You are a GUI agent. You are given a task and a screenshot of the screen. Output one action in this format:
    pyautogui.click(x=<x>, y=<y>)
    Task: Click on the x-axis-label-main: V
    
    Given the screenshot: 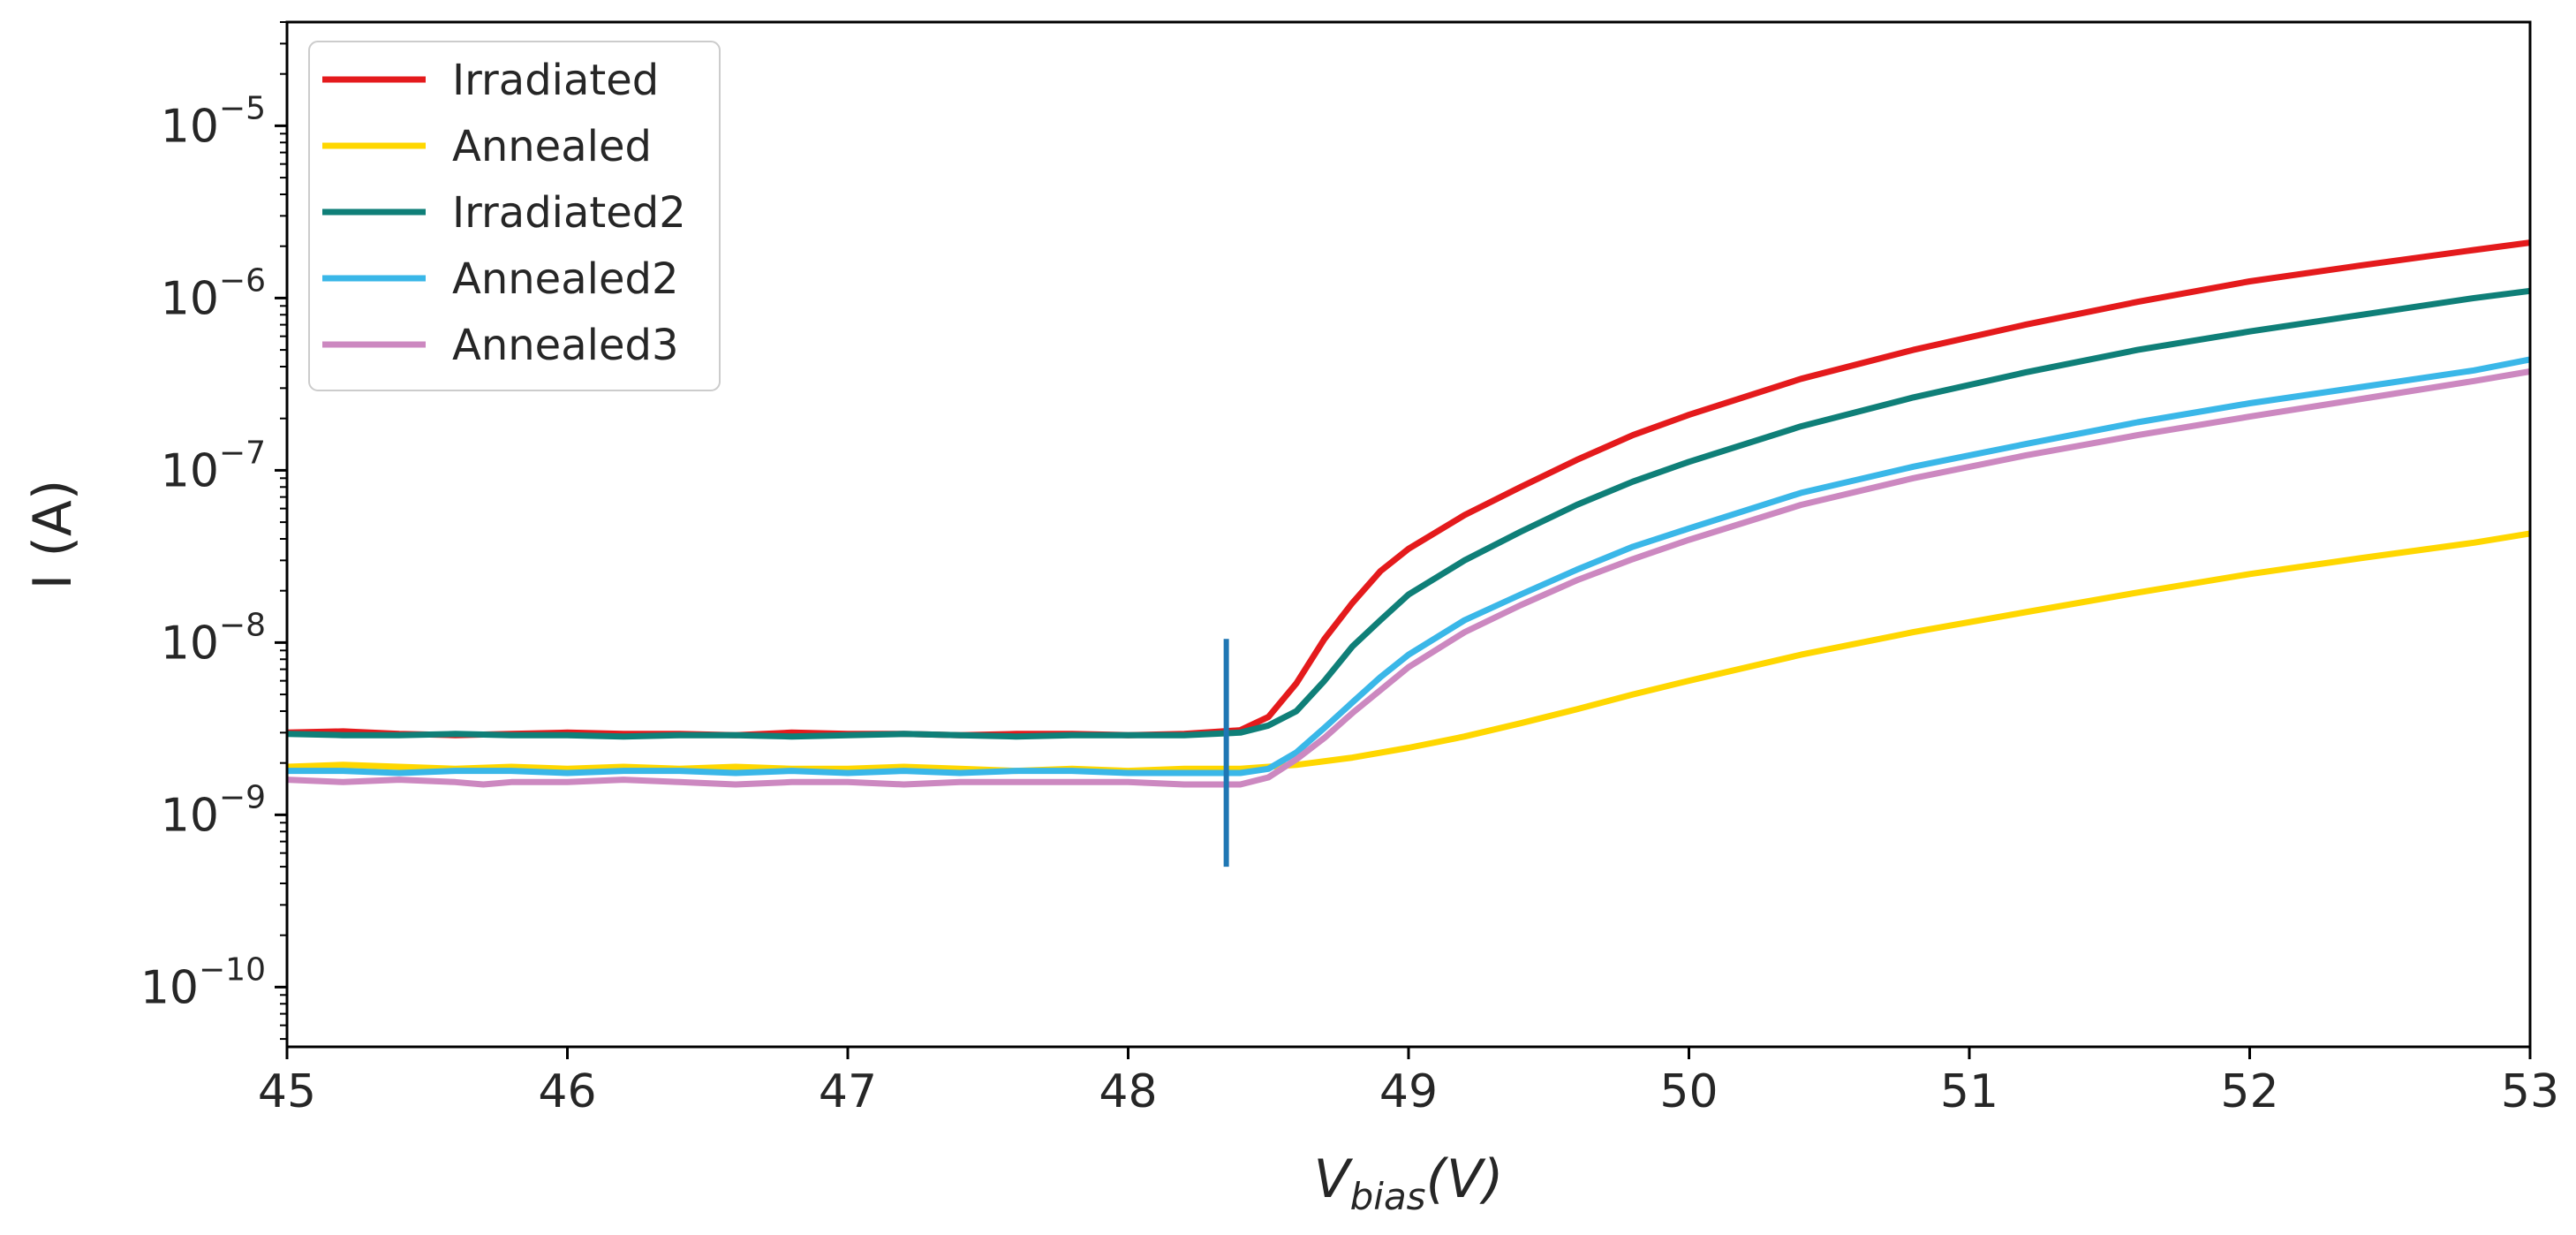 What is the action you would take?
    pyautogui.click(x=1334, y=1179)
    